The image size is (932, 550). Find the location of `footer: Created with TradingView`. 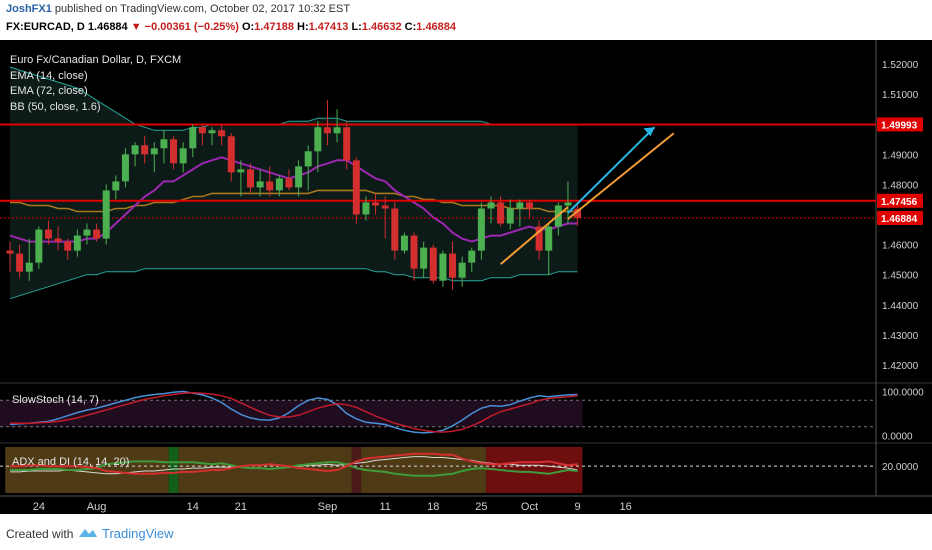

footer: Created with TradingView is located at coordinates (466, 532).